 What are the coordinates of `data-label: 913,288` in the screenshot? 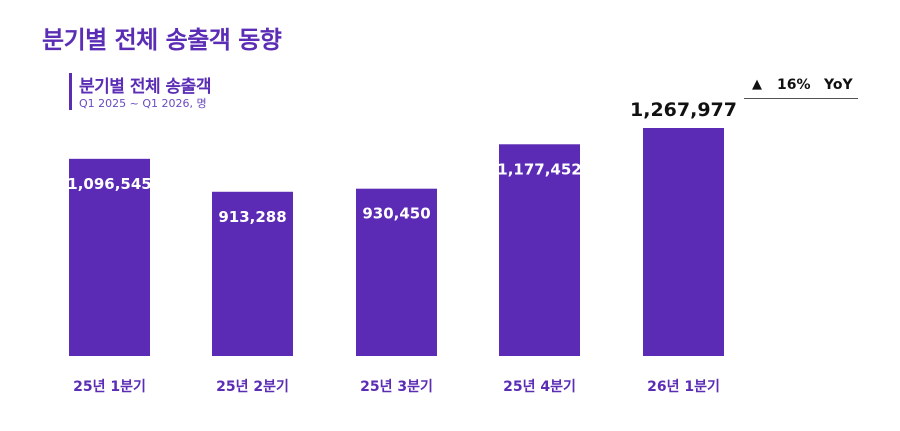 It's located at (252, 217).